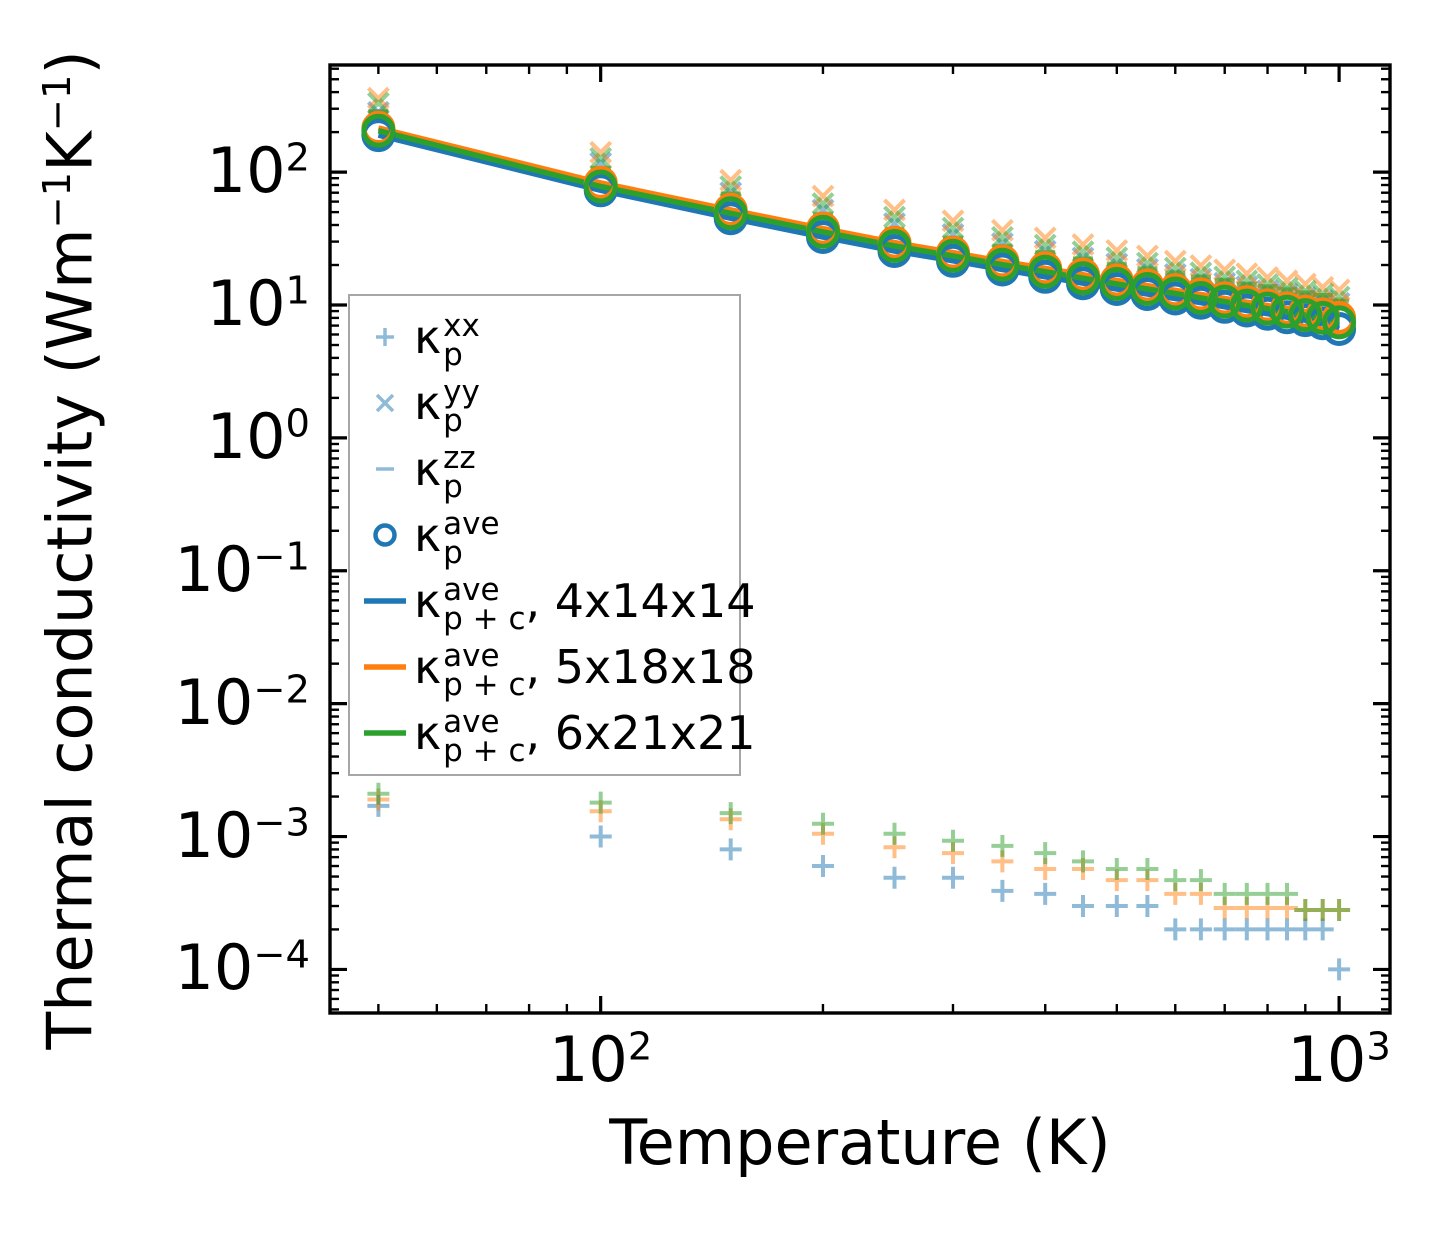 This screenshot has width=1456, height=1254. I want to click on y-tick-label: 10², so click(258, 171).